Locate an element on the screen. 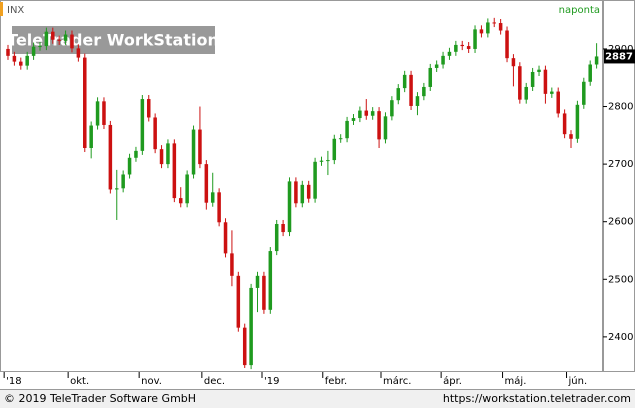 The height and width of the screenshot is (408, 635). footer-bar is located at coordinates (317, 399).